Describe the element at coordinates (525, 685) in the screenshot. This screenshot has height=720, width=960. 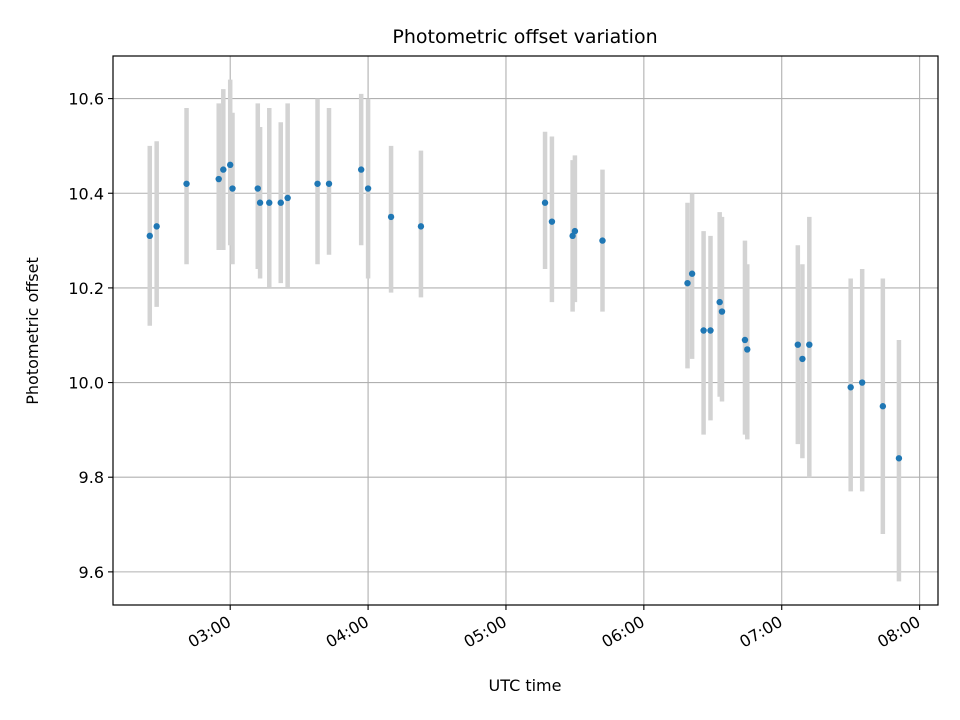
I see `x-axis-label: UTC time` at that location.